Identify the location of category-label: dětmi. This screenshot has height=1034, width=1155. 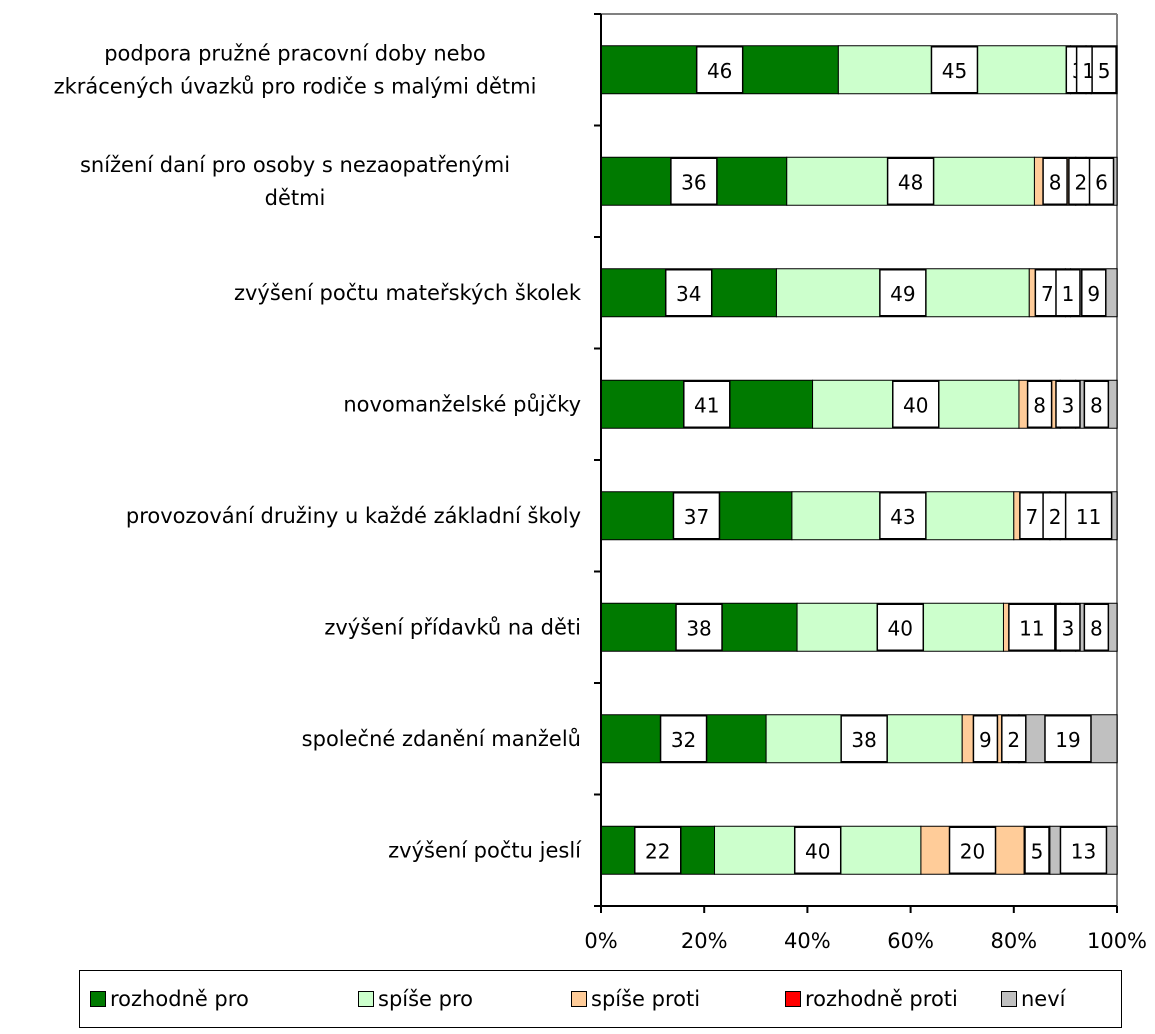
(295, 198).